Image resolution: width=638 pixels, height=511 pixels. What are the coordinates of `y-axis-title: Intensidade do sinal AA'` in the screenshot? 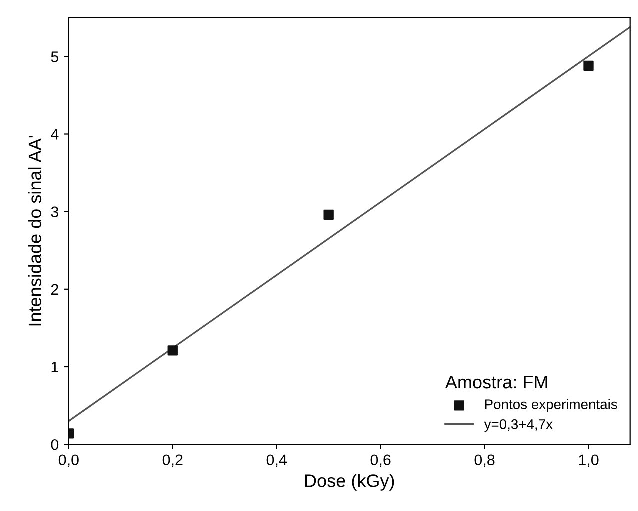 It's located at (35, 231).